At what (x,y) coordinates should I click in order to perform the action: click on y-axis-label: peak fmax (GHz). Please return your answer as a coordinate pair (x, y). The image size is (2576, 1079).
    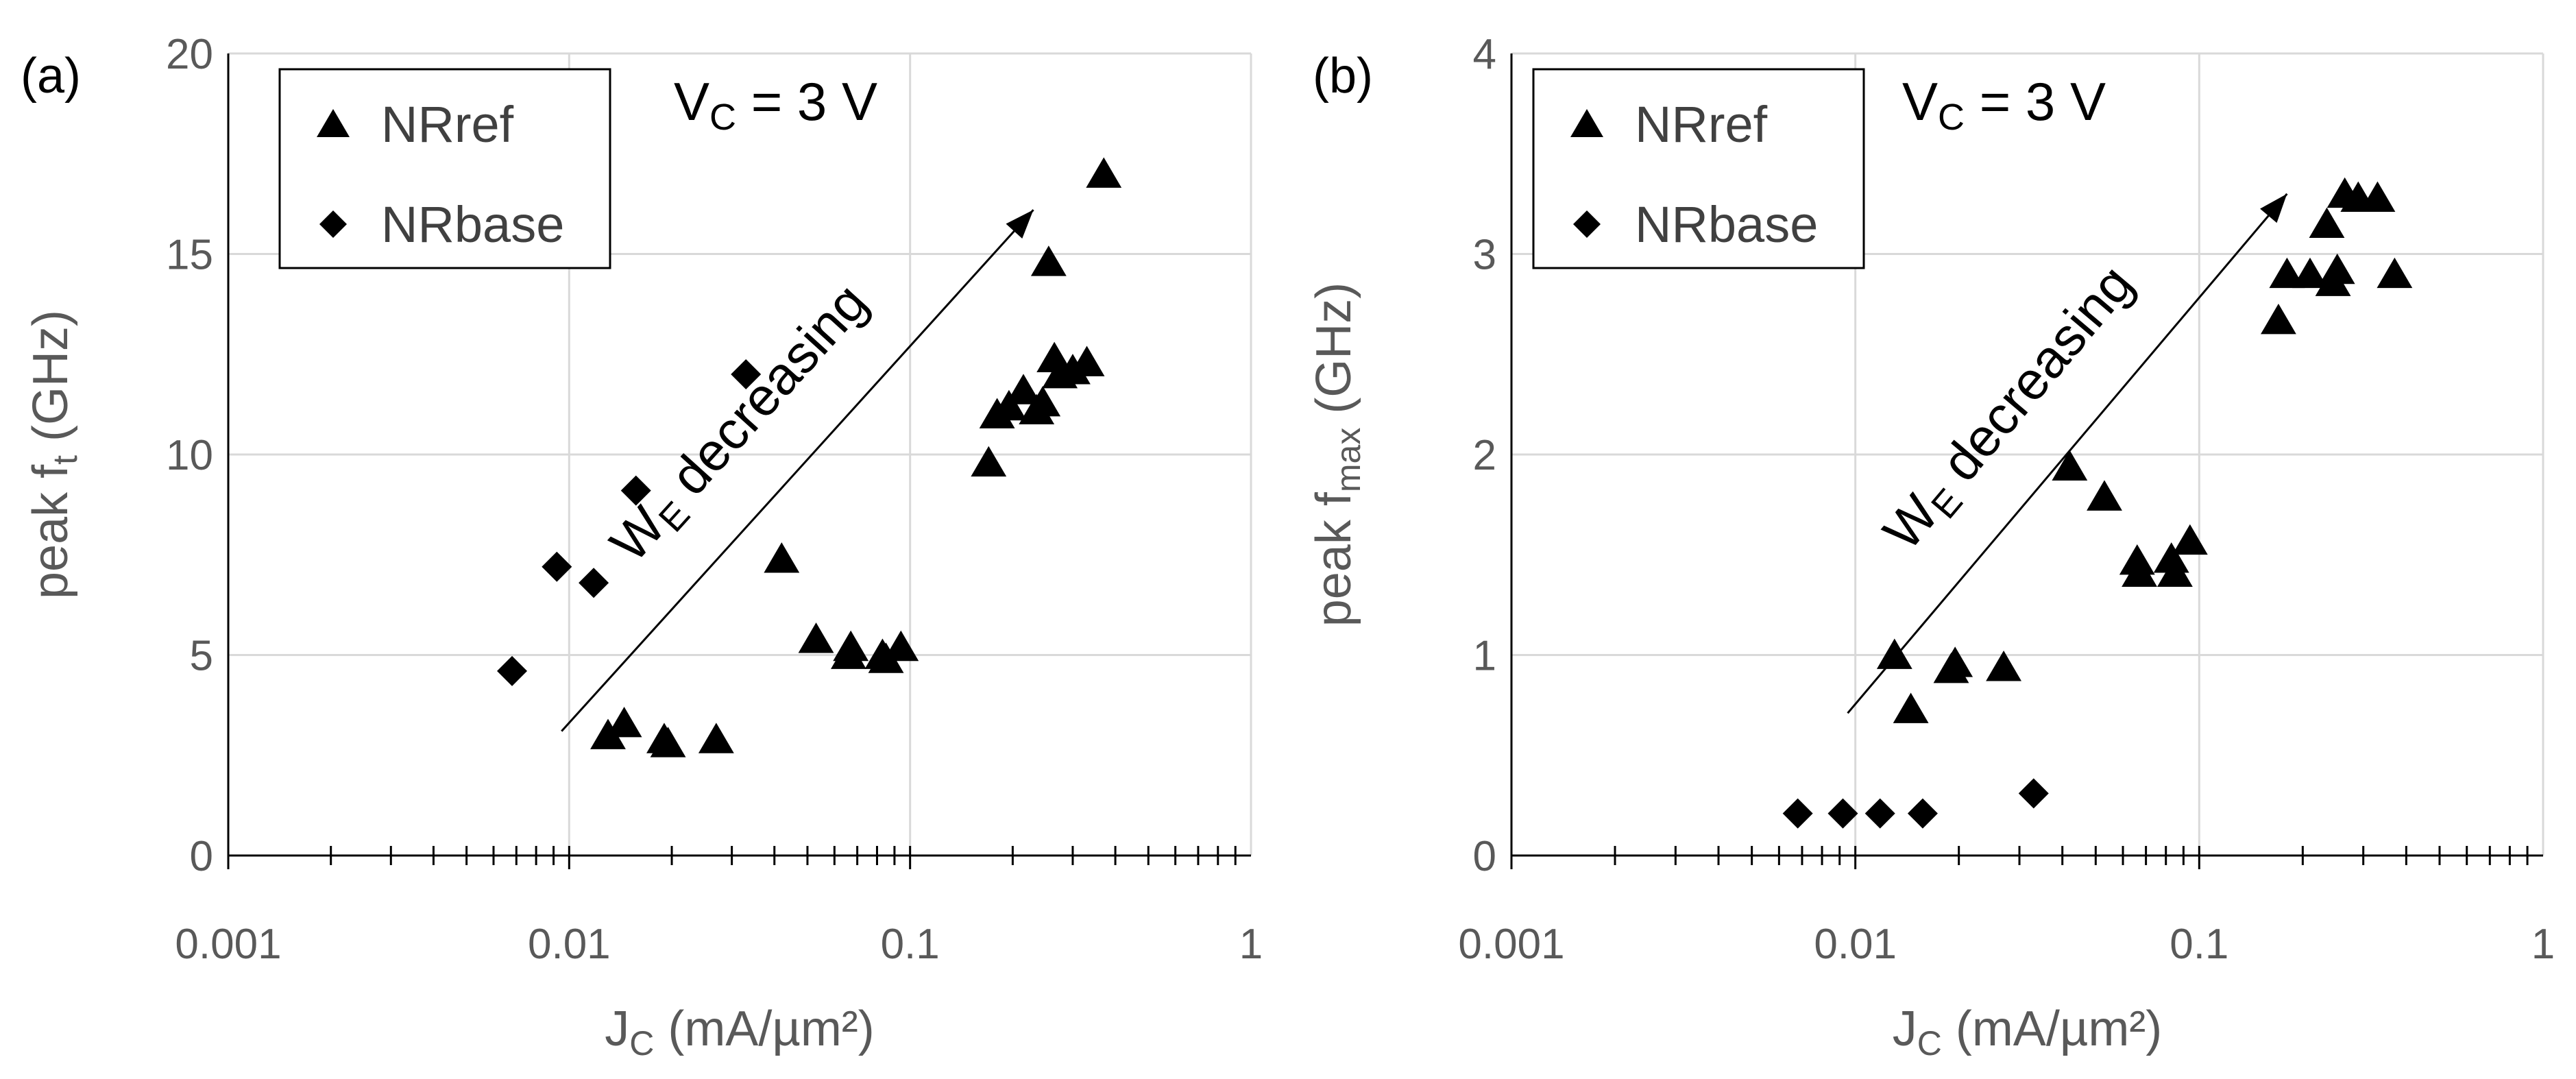
    Looking at the image, I should click on (1337, 455).